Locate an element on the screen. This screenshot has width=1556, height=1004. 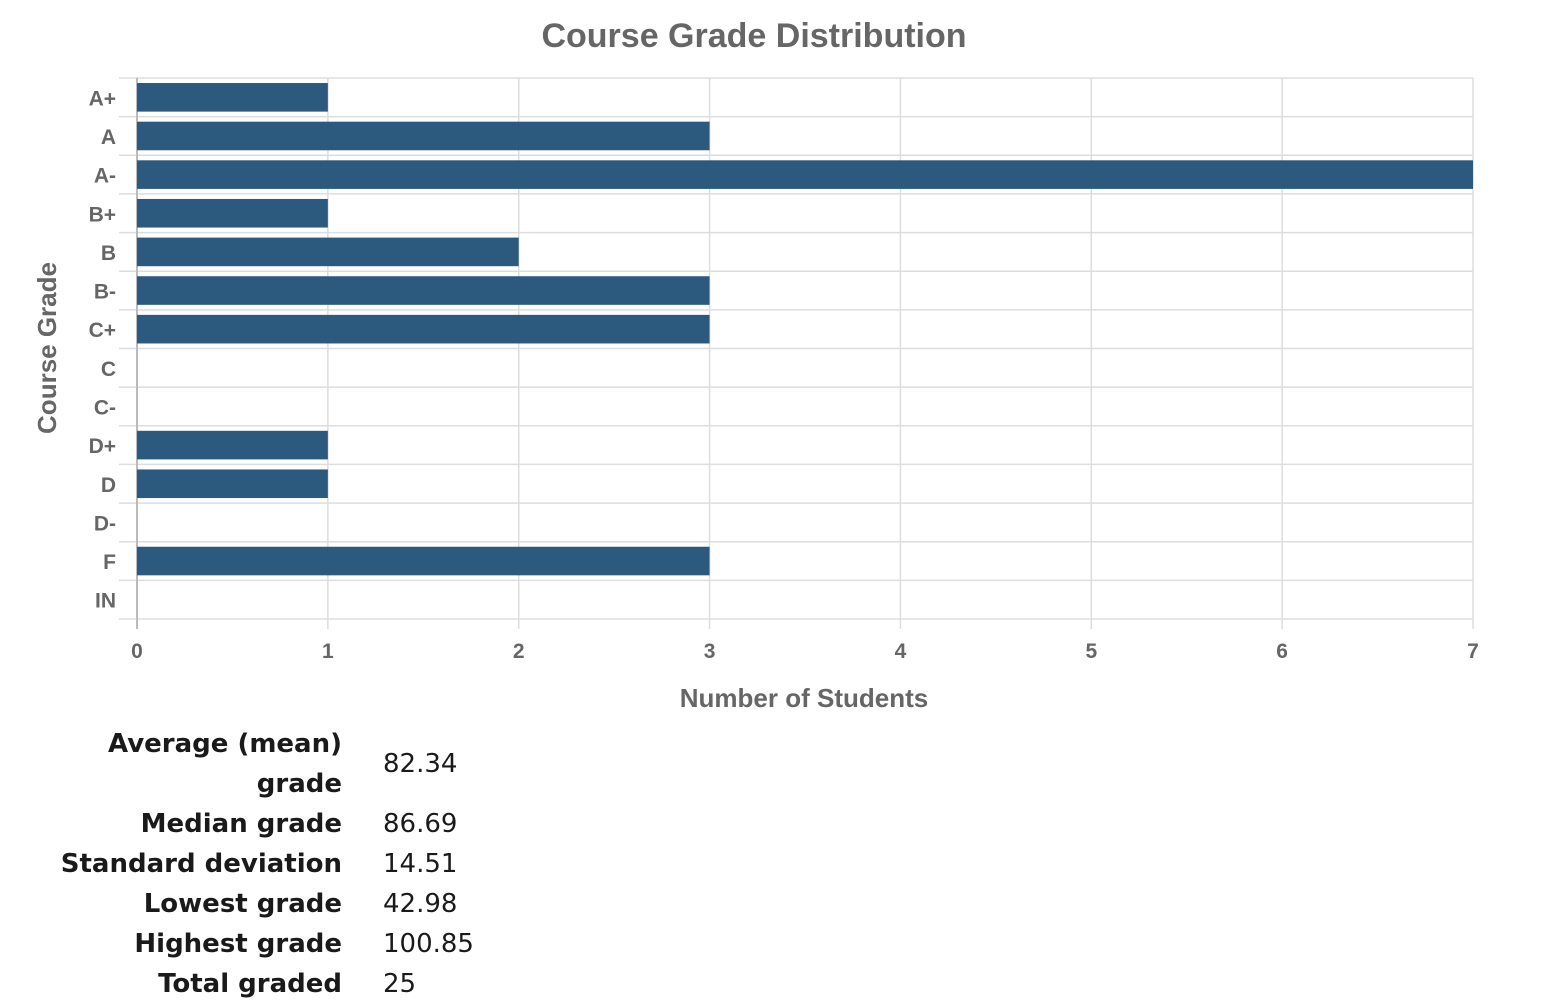
stat-value: 100.85 is located at coordinates (428, 944).